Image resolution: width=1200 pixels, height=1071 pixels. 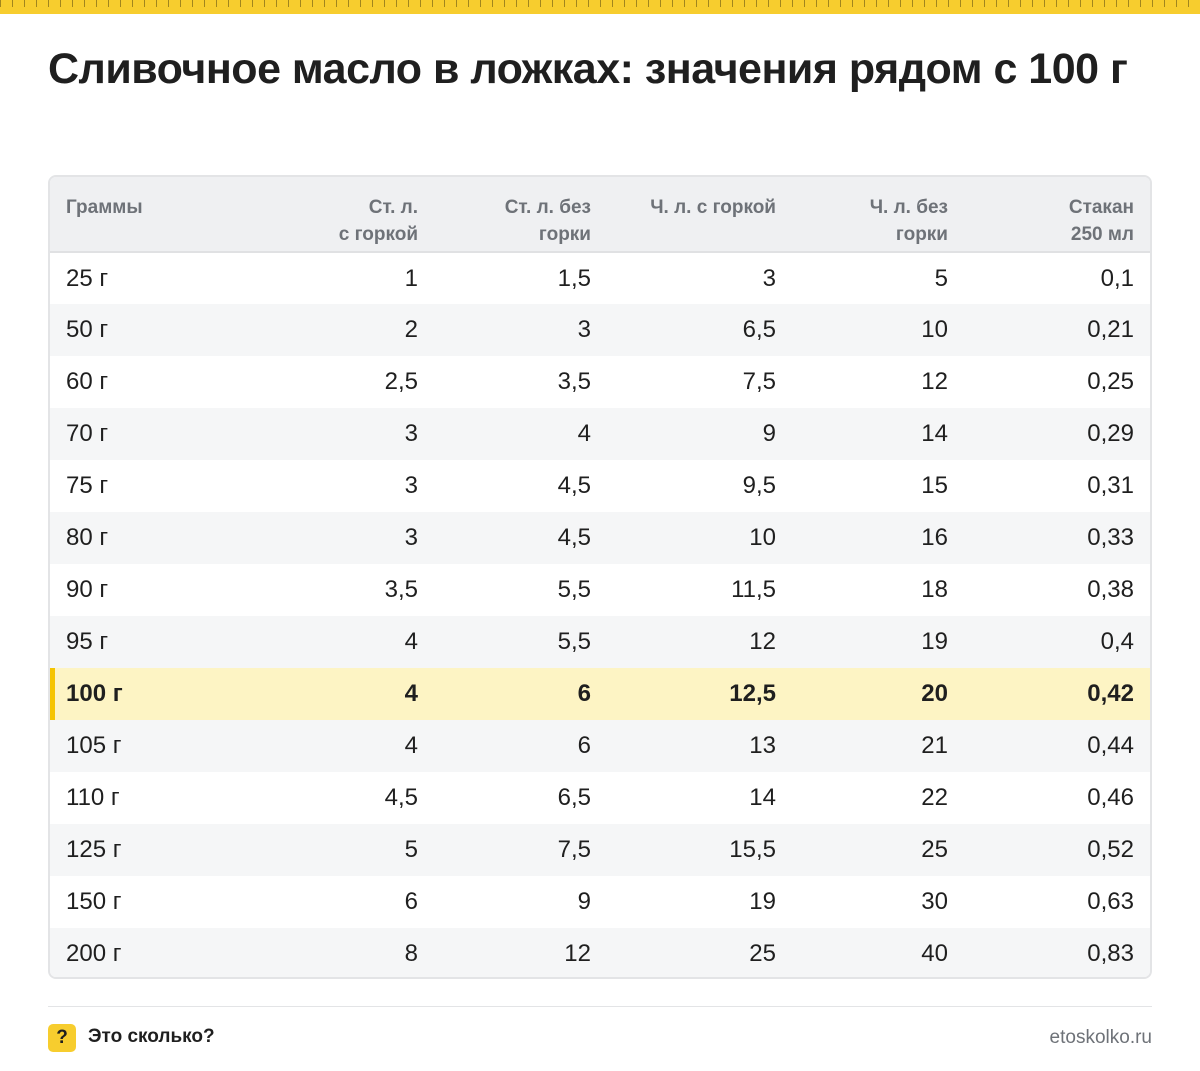 I want to click on table-row: 95 г 4 5,5 12 19 0,4, so click(x=600, y=642).